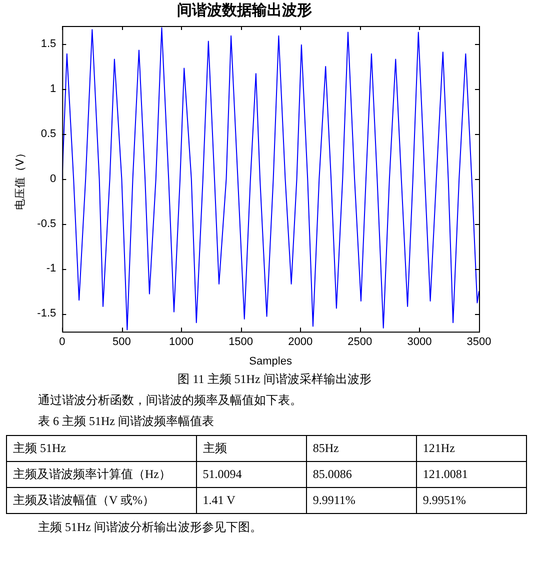 The image size is (549, 567). Describe the element at coordinates (274, 379) in the screenshot. I see `caption: 图 11 主频 51Hz 间谐波采样输出波形` at that location.